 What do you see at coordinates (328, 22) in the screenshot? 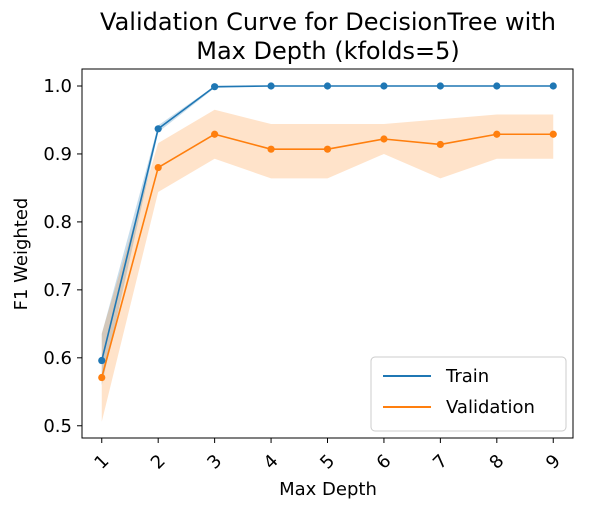
I see `chart-title-line-1: Validation Curve for DecisionTree with` at bounding box center [328, 22].